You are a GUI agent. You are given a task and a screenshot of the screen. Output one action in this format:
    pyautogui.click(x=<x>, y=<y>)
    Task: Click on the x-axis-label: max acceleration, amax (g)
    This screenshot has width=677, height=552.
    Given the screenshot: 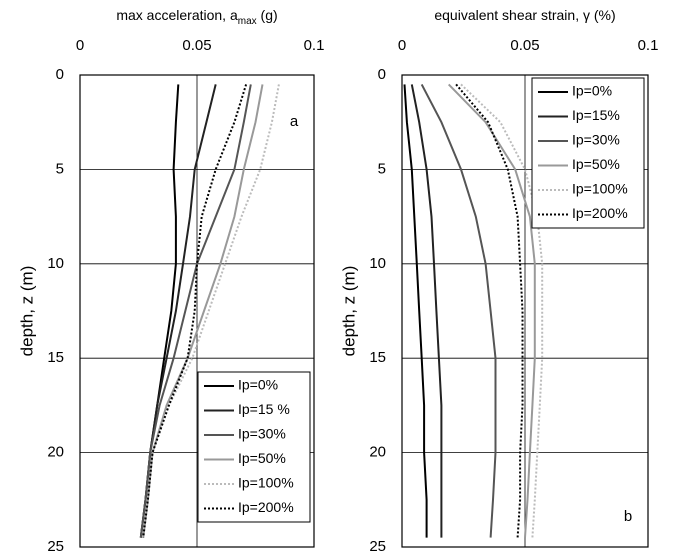 What is the action you would take?
    pyautogui.click(x=196, y=17)
    